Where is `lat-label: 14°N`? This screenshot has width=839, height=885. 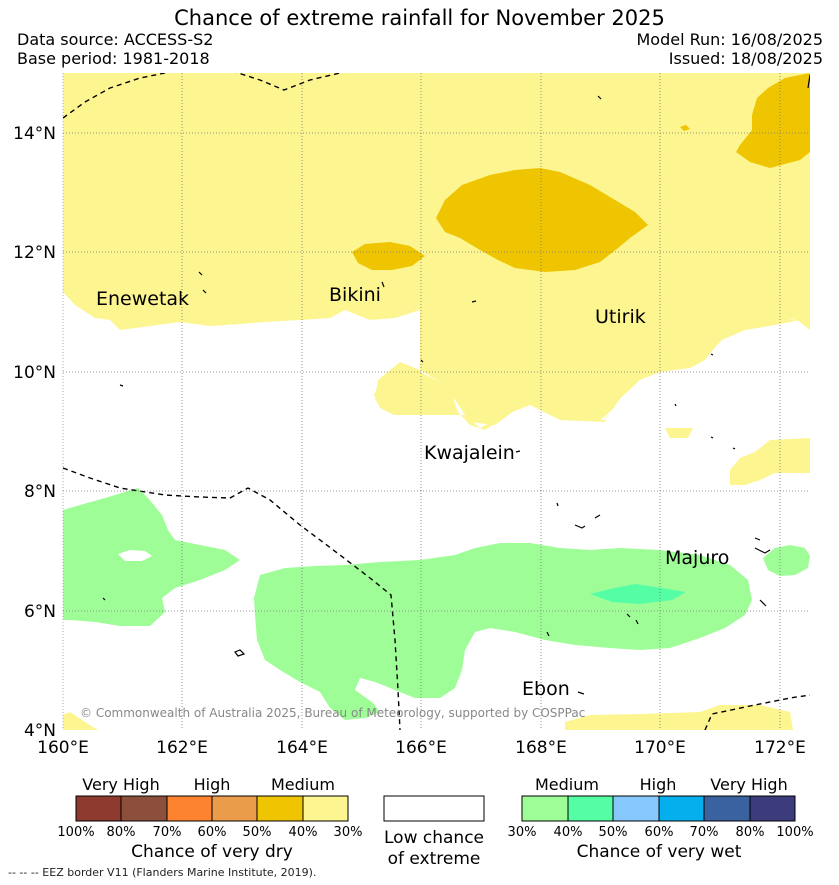
lat-label: 14°N is located at coordinates (34, 134).